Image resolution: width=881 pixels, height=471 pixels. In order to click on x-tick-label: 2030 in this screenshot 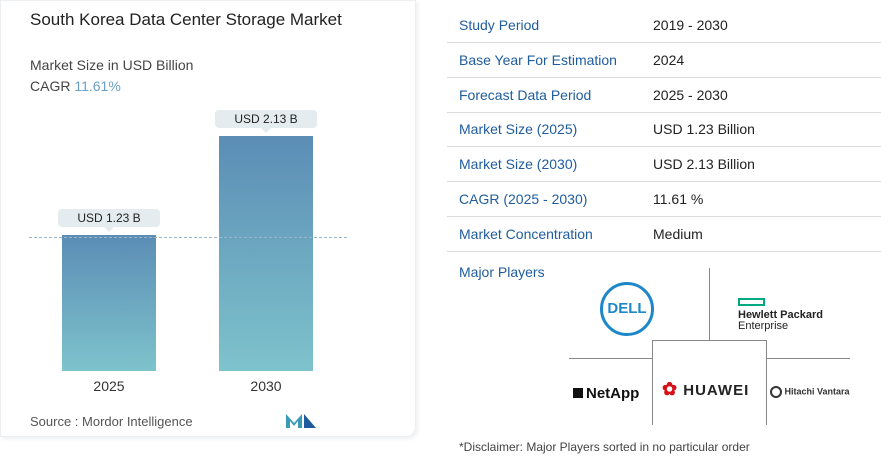, I will do `click(266, 386)`.